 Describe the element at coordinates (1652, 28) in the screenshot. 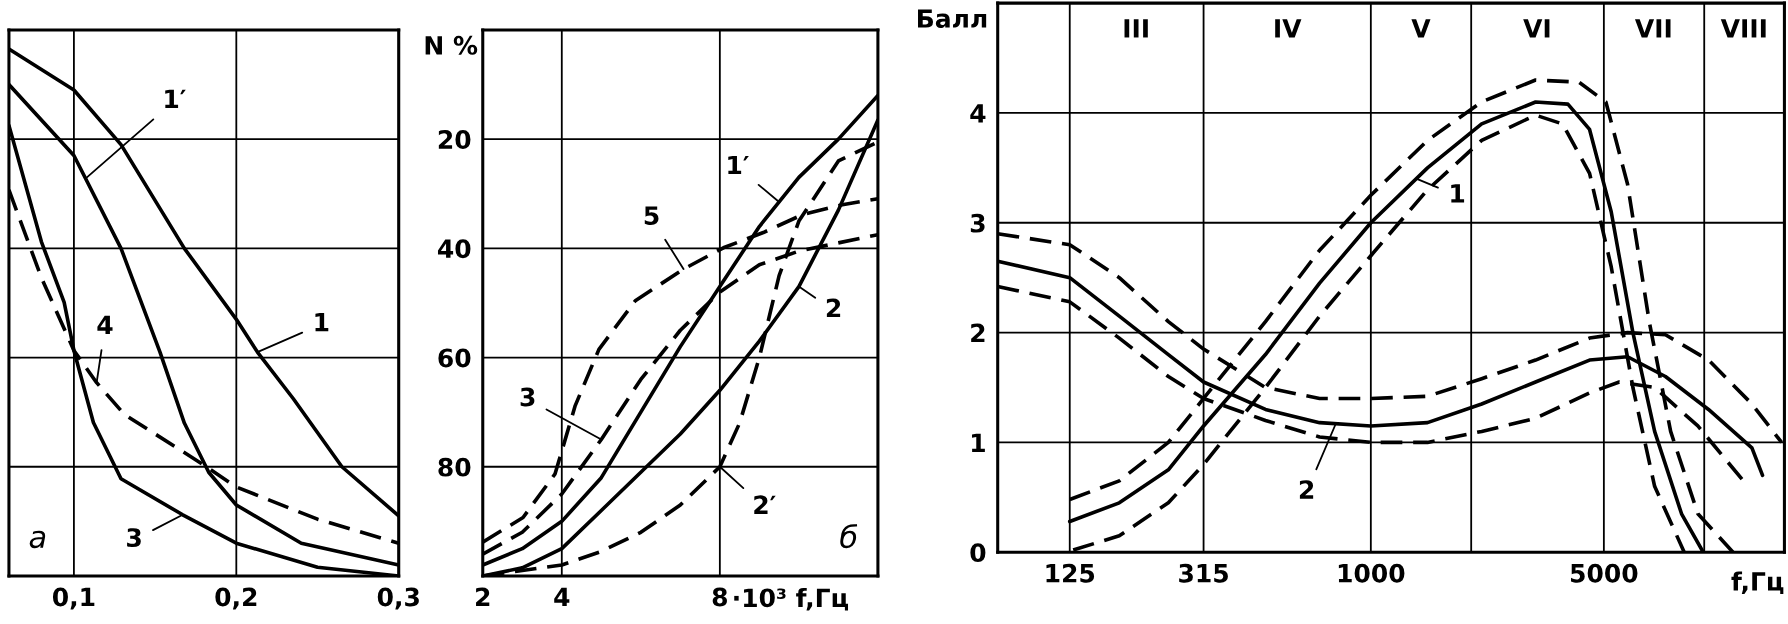

I see `annotation: VII` at that location.